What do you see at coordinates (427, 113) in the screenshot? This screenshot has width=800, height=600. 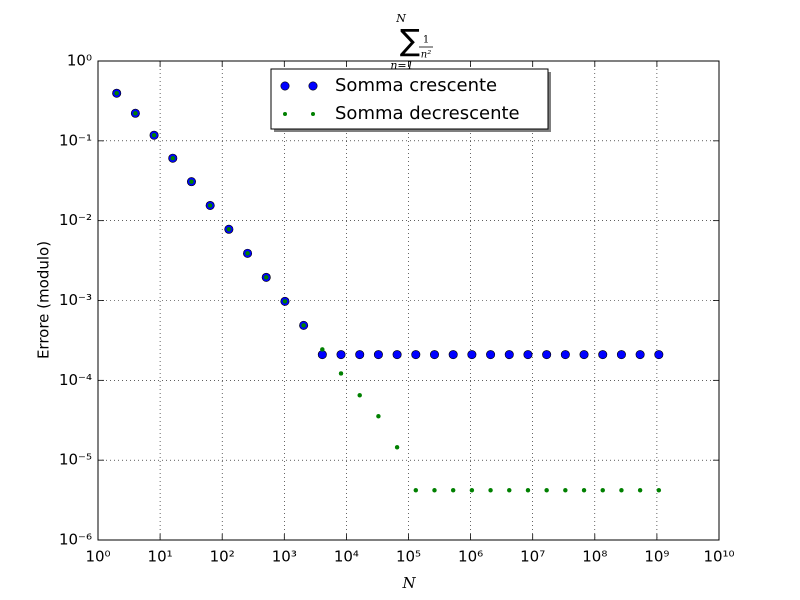 I see `legend-label: Somma decrescente` at bounding box center [427, 113].